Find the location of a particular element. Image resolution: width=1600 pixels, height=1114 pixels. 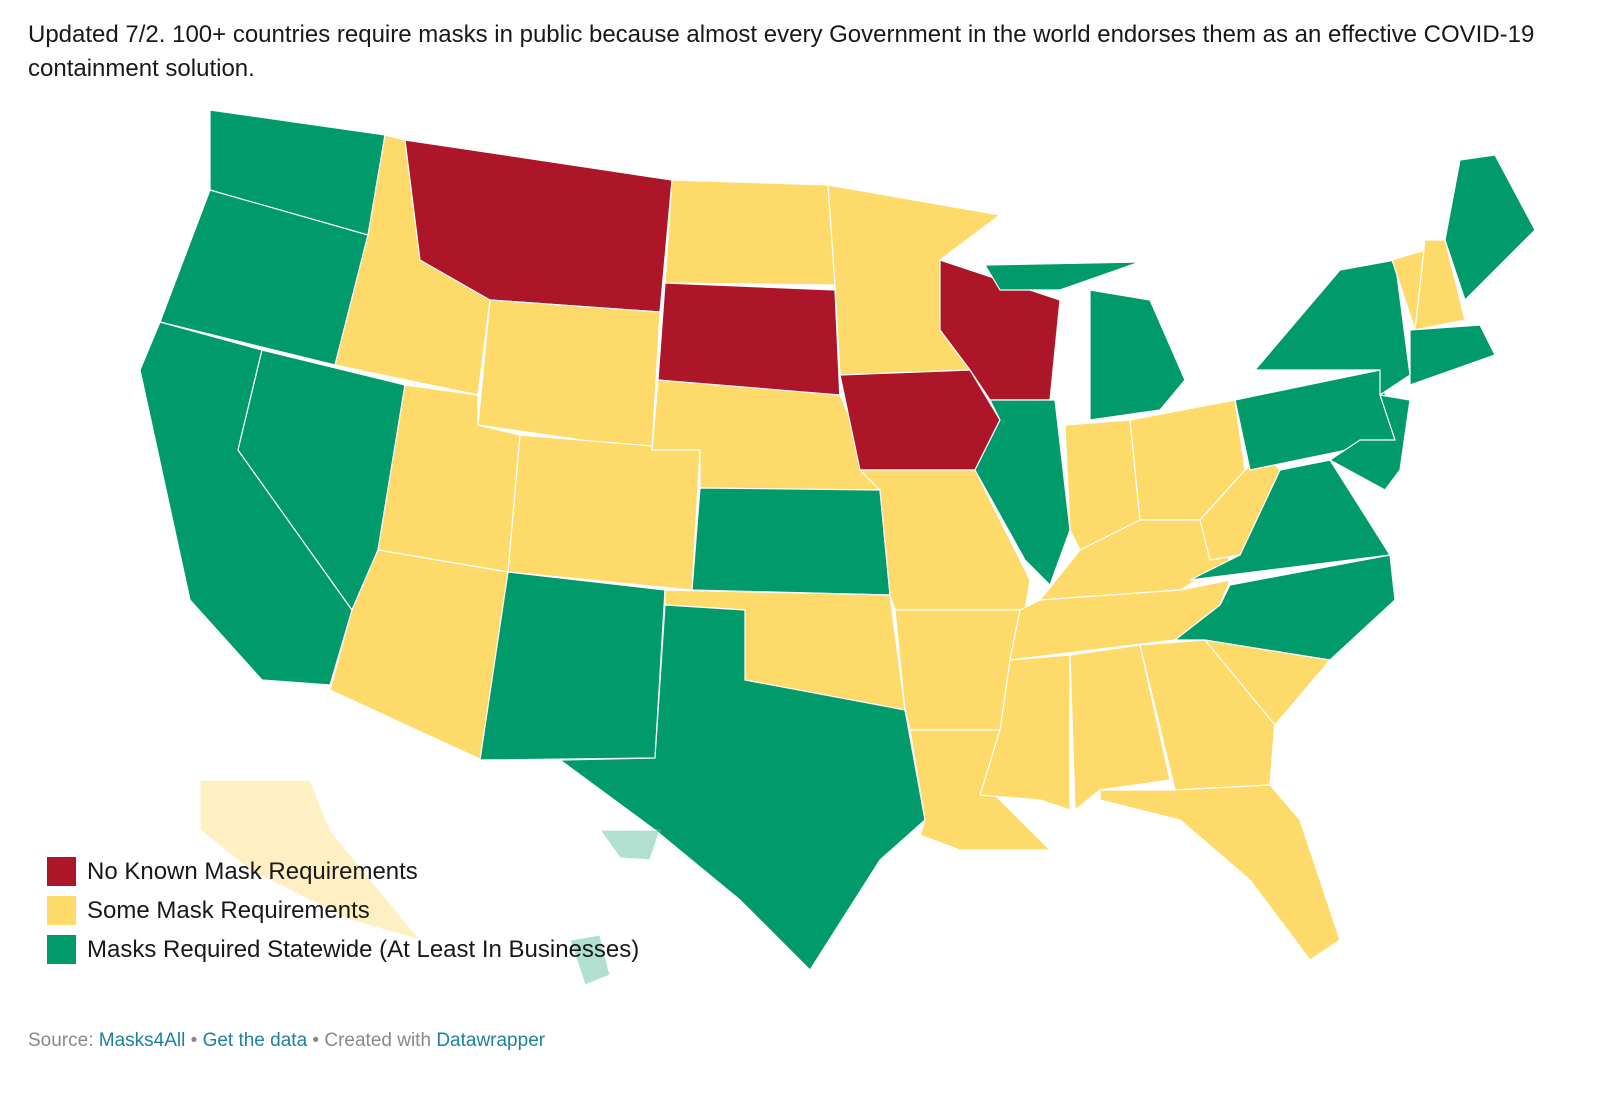

created-label: Created with is located at coordinates (378, 1040).